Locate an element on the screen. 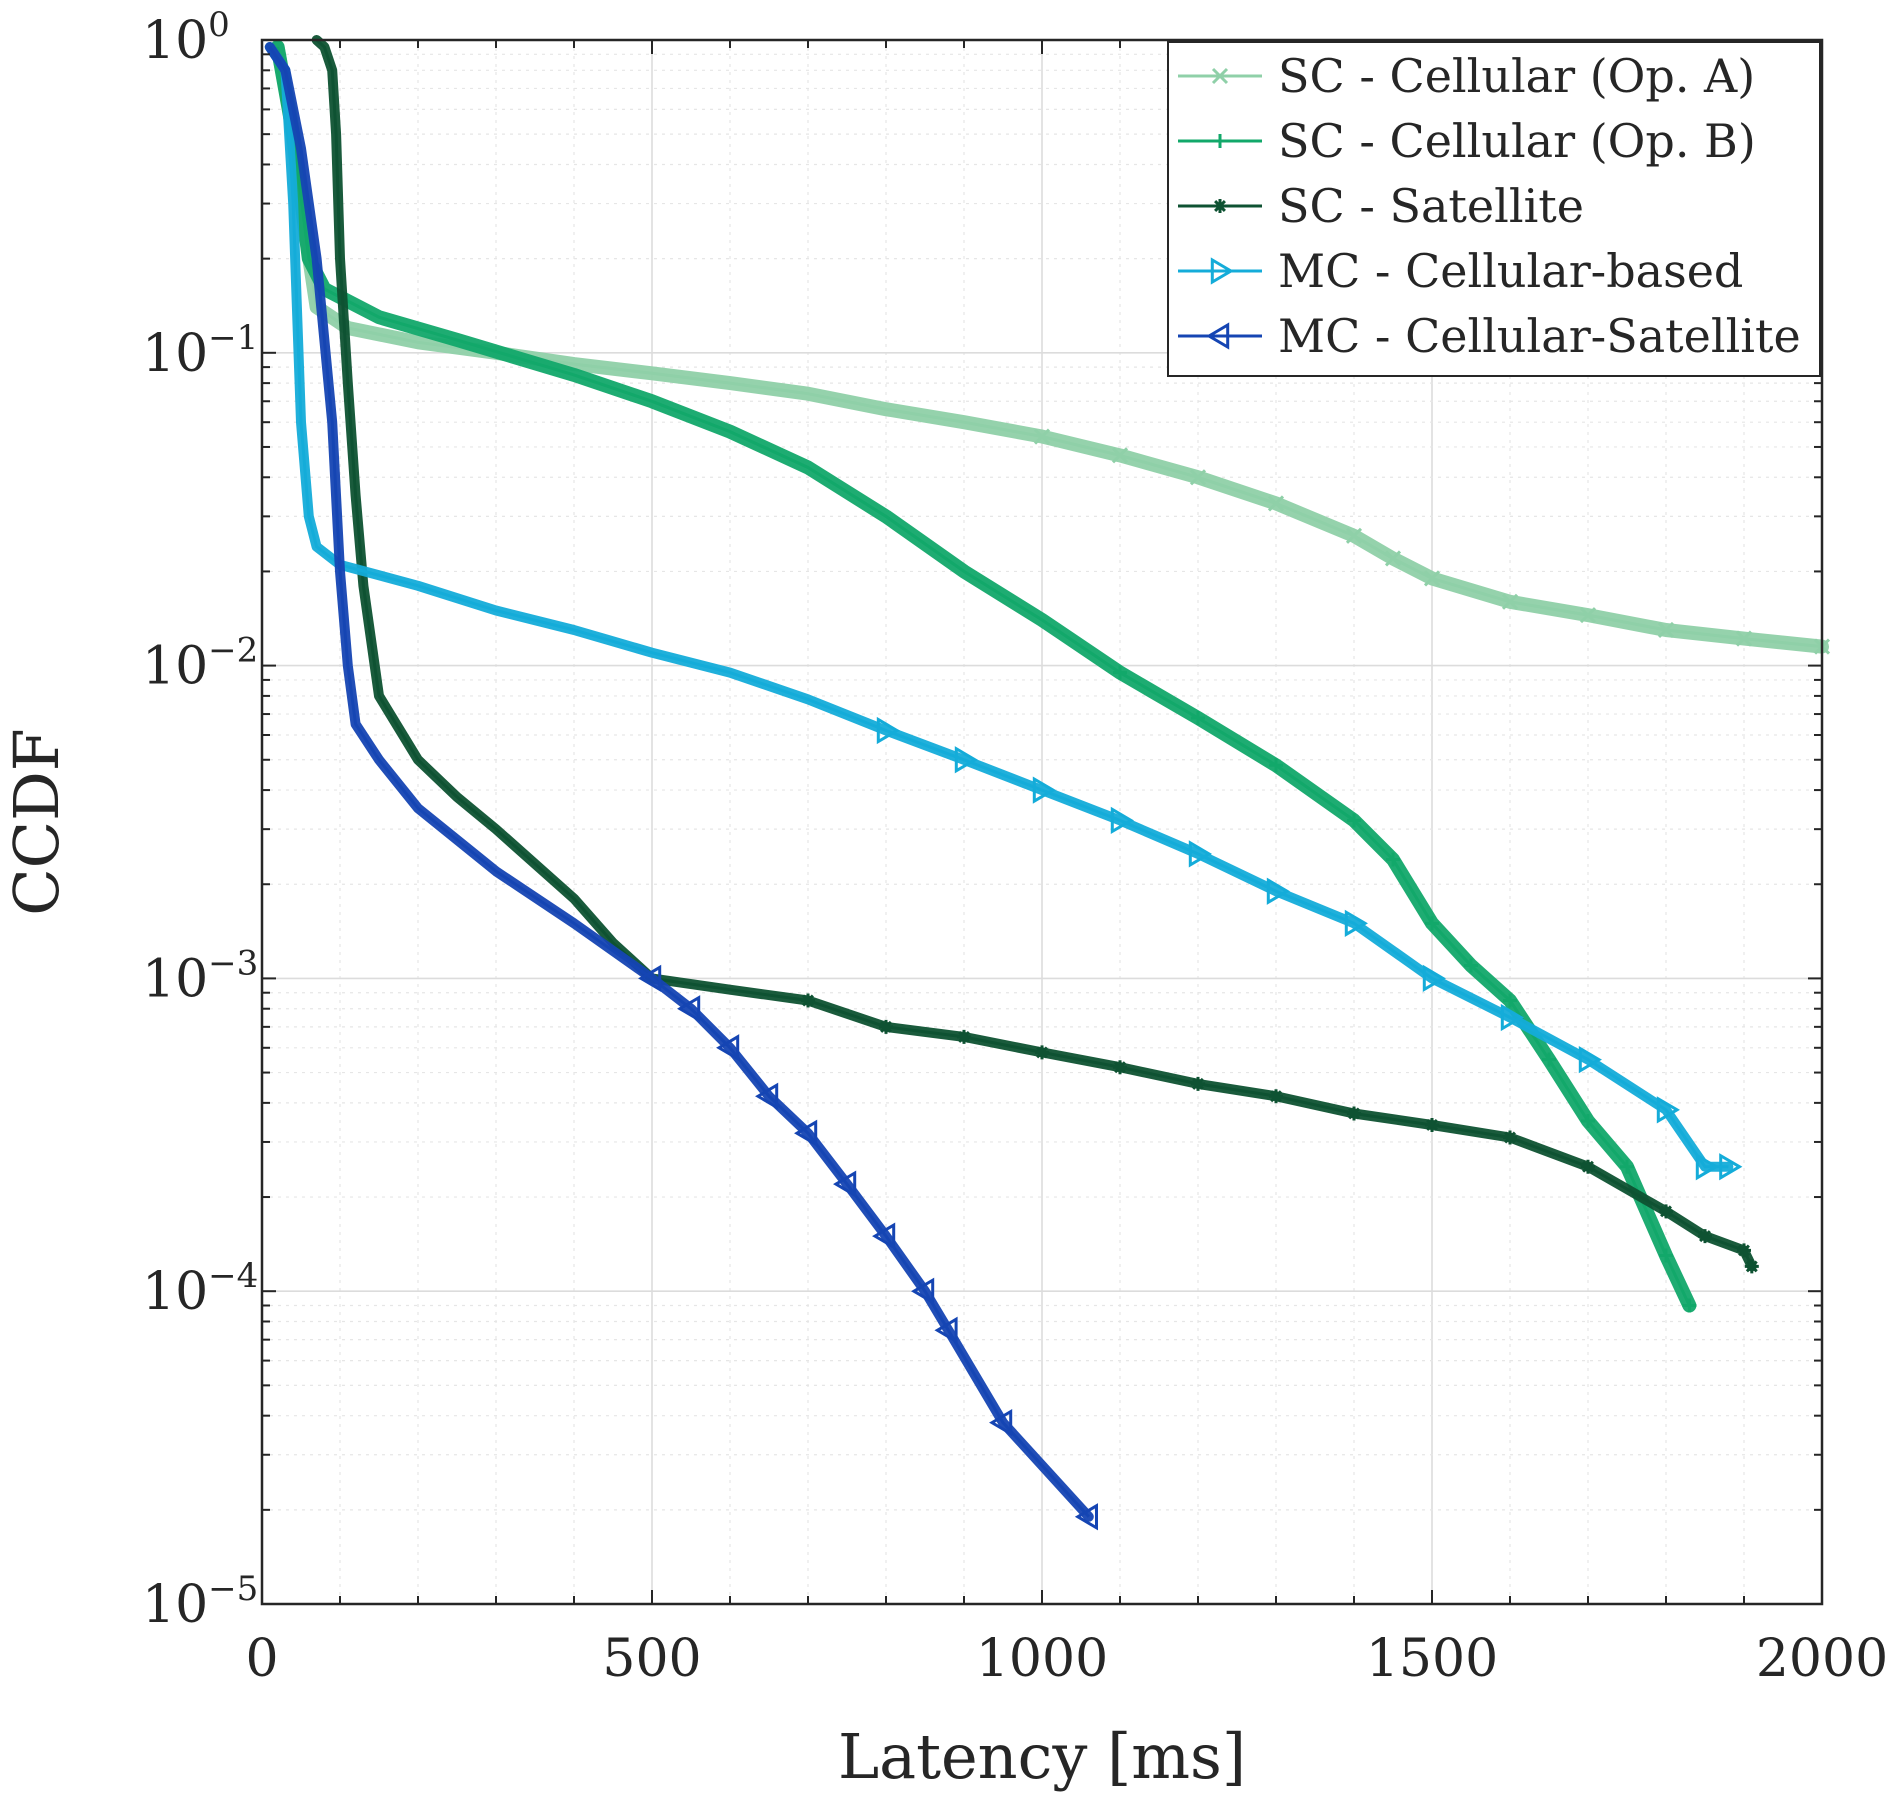 The width and height of the screenshot is (1894, 1802). legend-entry-4: MC - Cellular-based is located at coordinates (1460, 271).